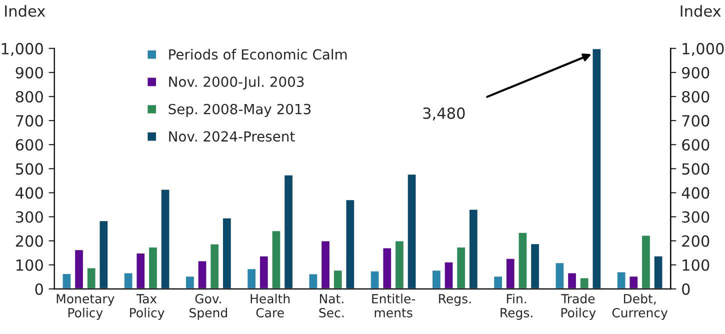 The width and height of the screenshot is (725, 334). What do you see at coordinates (270, 306) in the screenshot?
I see `x-tick-label: Health Care` at bounding box center [270, 306].